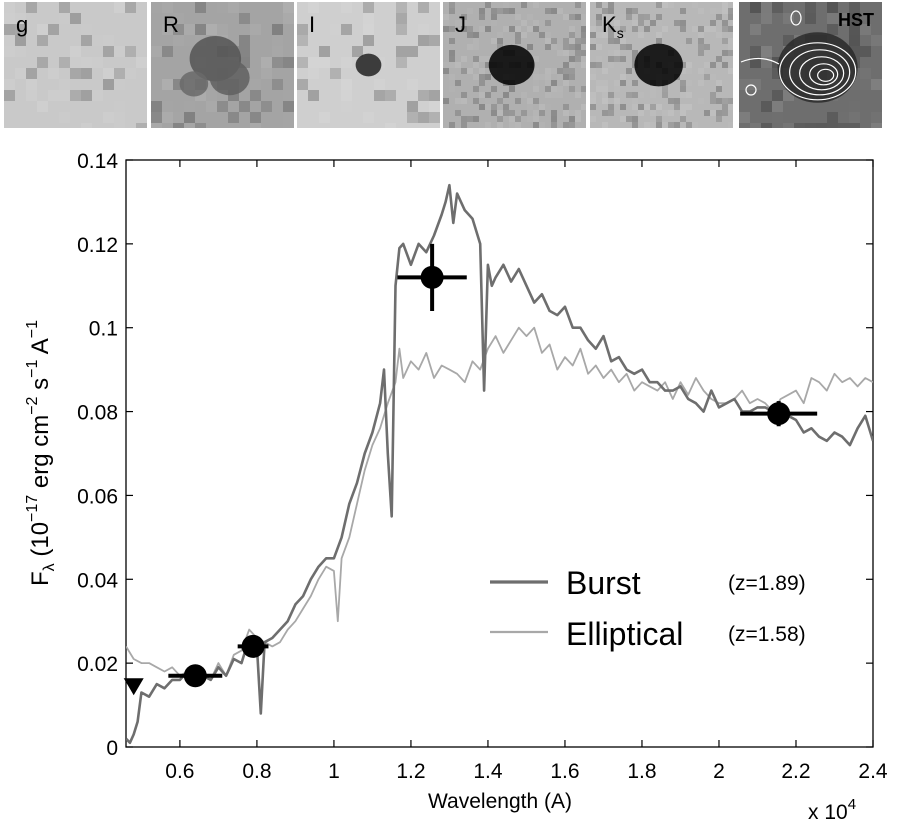  What do you see at coordinates (40, 387) in the screenshot?
I see `y-label-part-3: s` at bounding box center [40, 387].